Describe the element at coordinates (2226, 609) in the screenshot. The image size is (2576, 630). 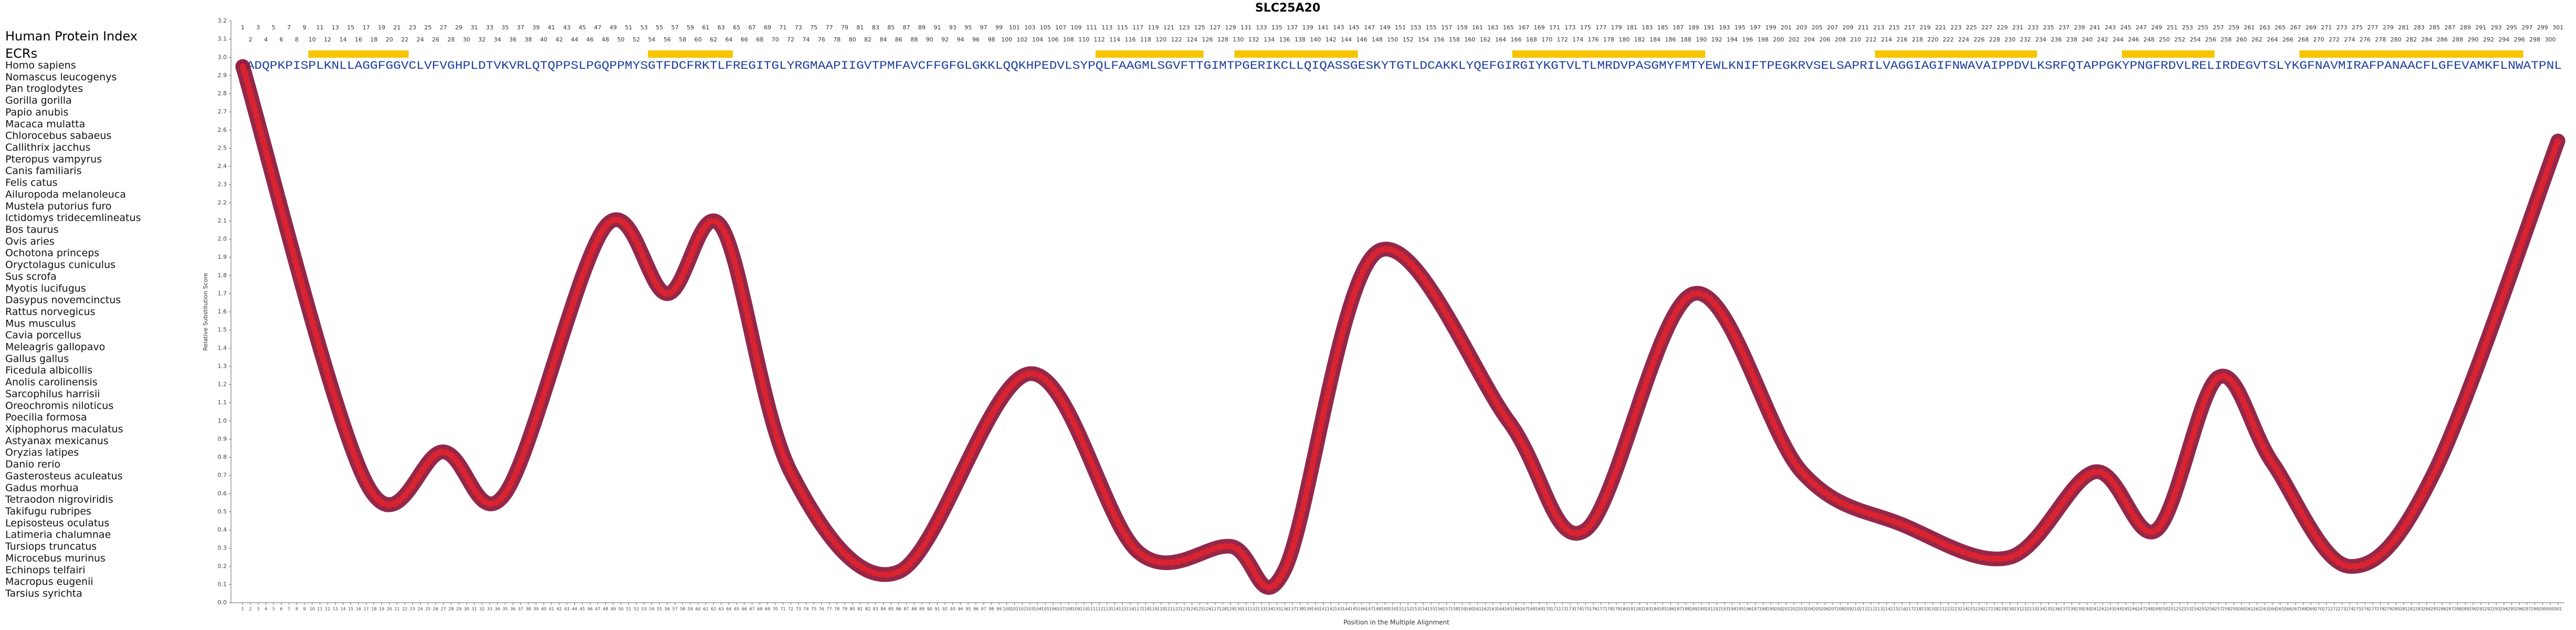
I see `x-tick-label: 258` at that location.